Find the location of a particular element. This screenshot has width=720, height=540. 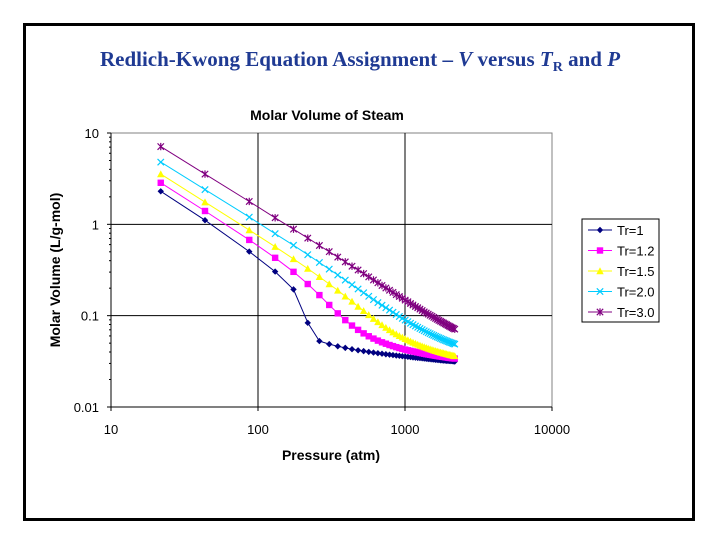

series-Tr=1.2 is located at coordinates (307, 270).